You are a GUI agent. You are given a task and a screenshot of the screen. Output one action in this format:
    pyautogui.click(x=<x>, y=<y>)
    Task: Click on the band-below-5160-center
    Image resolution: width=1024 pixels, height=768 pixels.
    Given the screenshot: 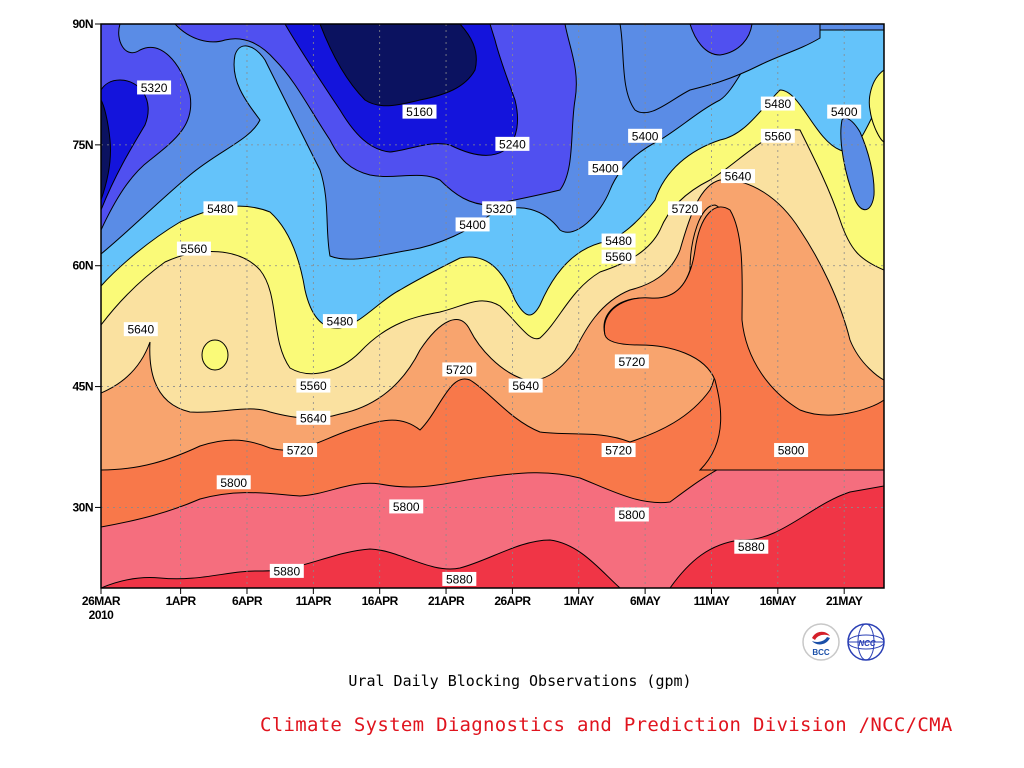 What is the action you would take?
    pyautogui.click(x=398, y=65)
    